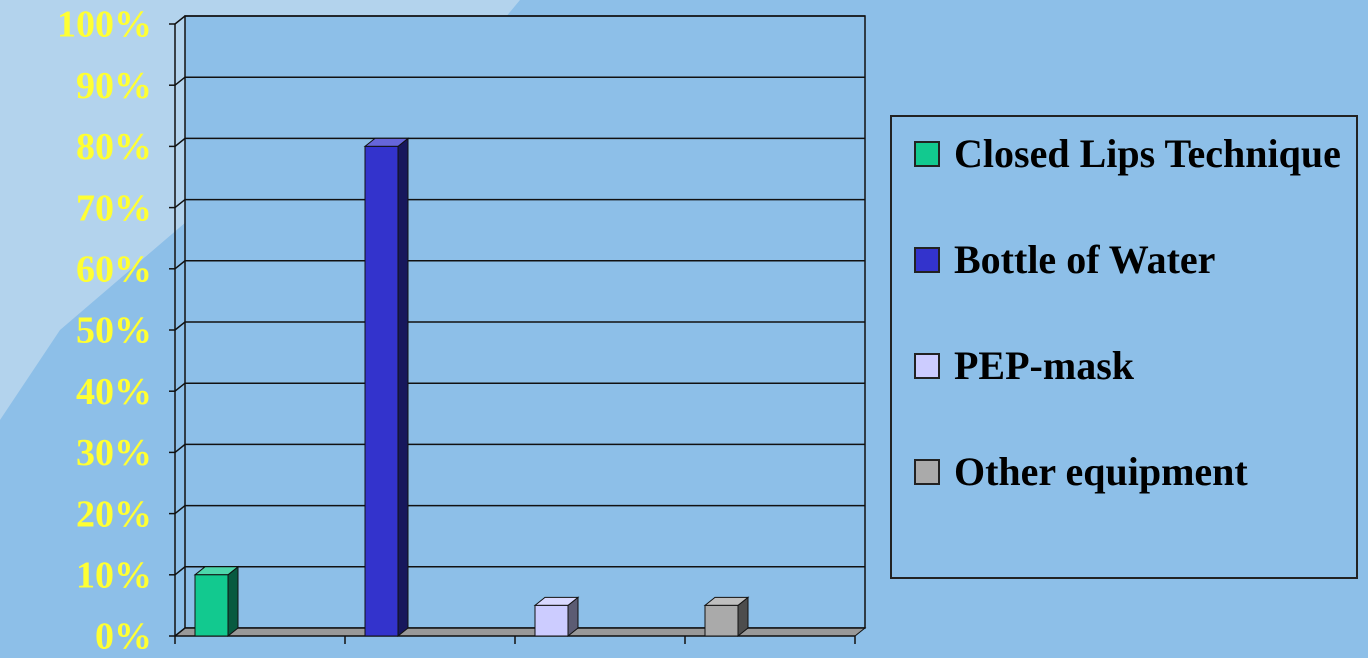 This screenshot has height=658, width=1368. I want to click on y-tick-label: 10%, so click(114, 576).